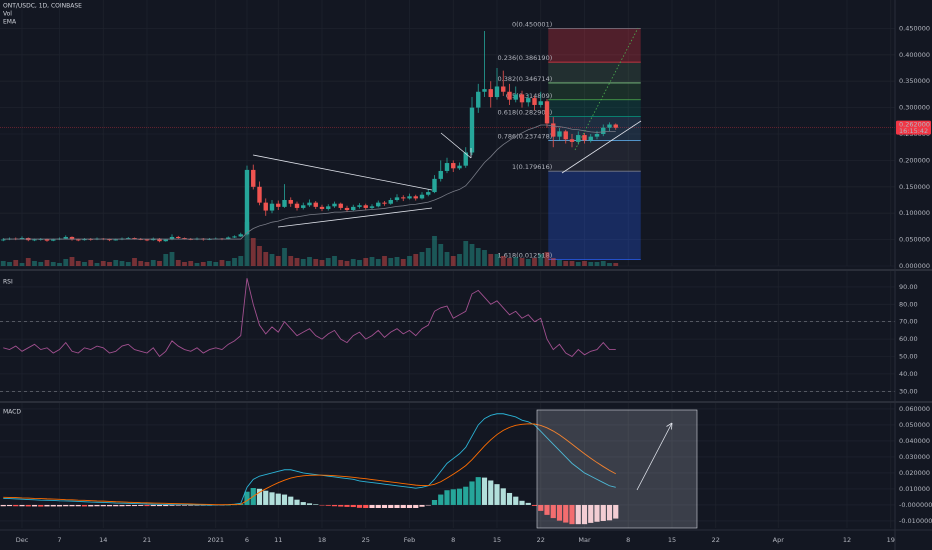  Describe the element at coordinates (617, 469) in the screenshot. I see `highlight-box` at that location.